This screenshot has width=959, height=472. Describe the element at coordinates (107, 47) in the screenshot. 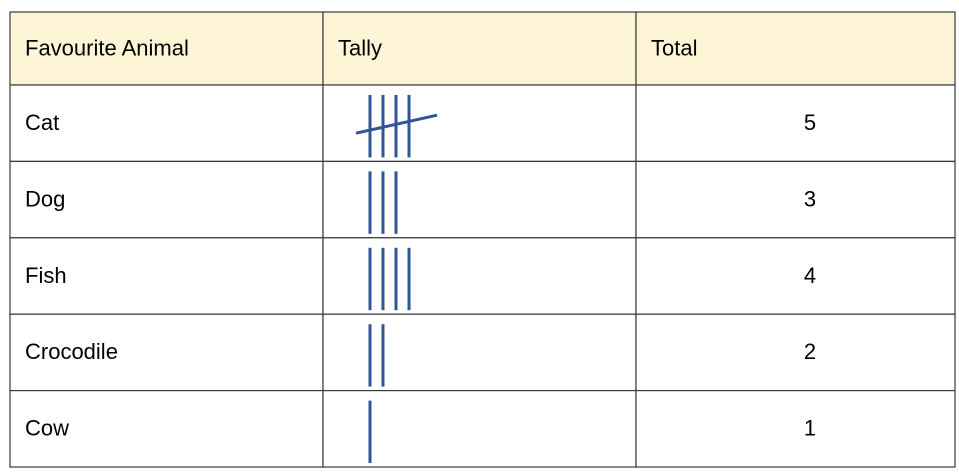

I see `header-text: Favourite Animal` at that location.